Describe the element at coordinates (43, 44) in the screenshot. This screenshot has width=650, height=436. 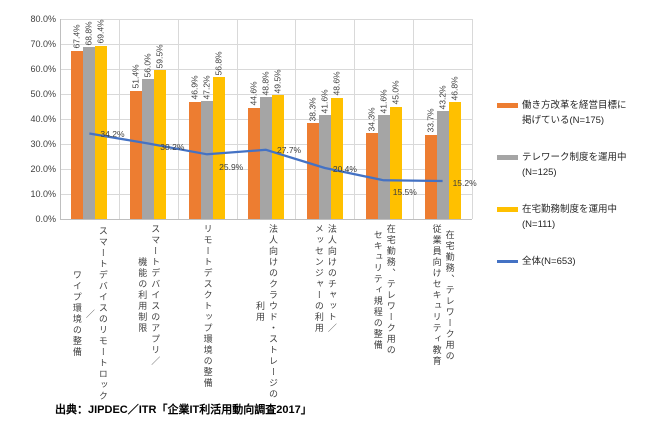
I see `y-axis-tick-label: 70.0%` at that location.